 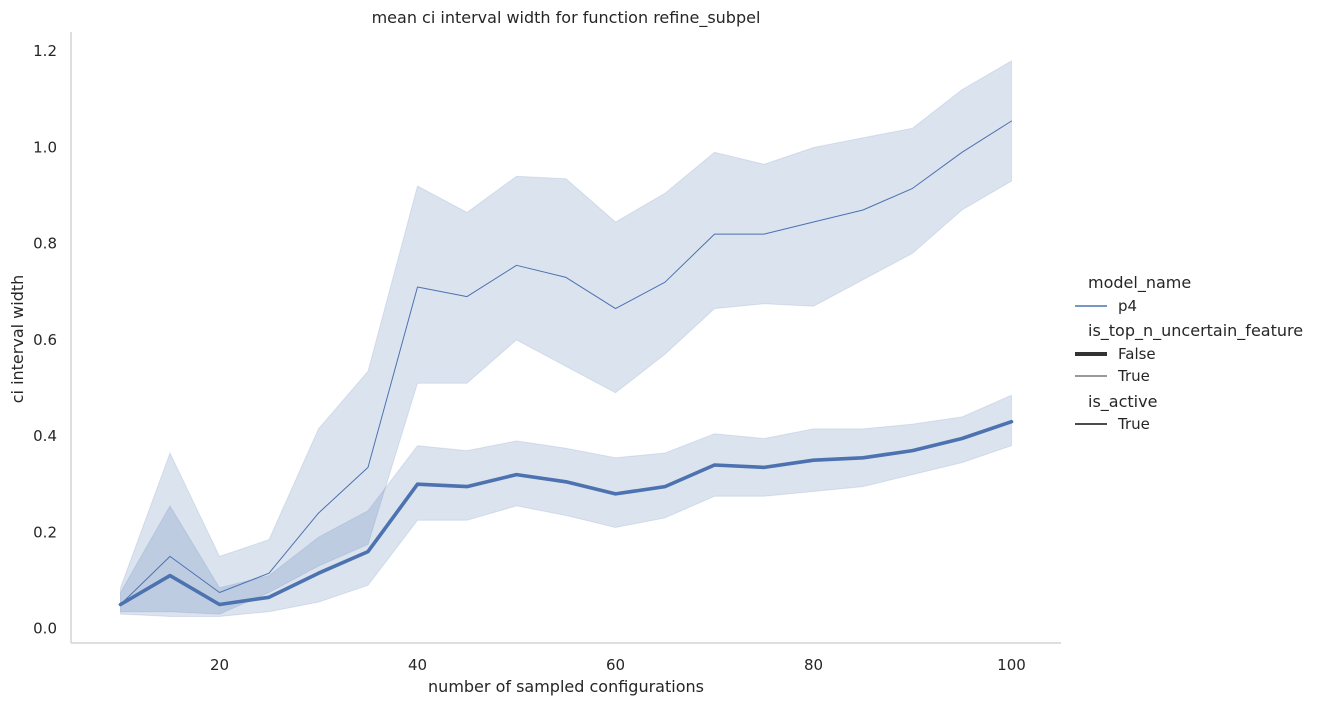 I want to click on legend-title-is-top-n-uncertain-feature: is_top_n_uncertain_feature, so click(x=1195, y=331).